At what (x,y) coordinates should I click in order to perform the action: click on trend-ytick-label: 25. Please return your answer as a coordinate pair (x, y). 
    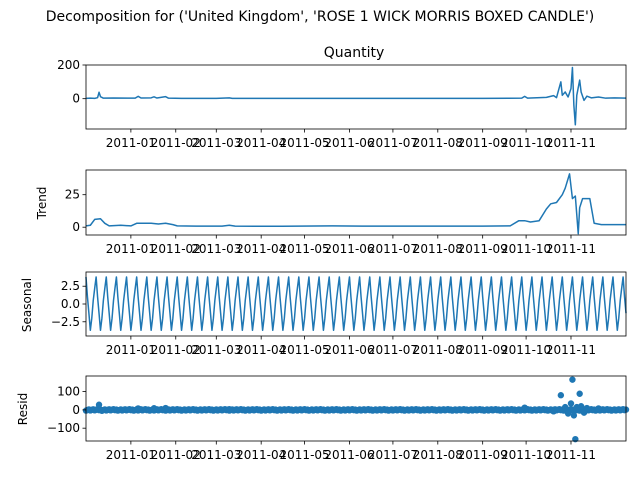
    Looking at the image, I should click on (72, 195).